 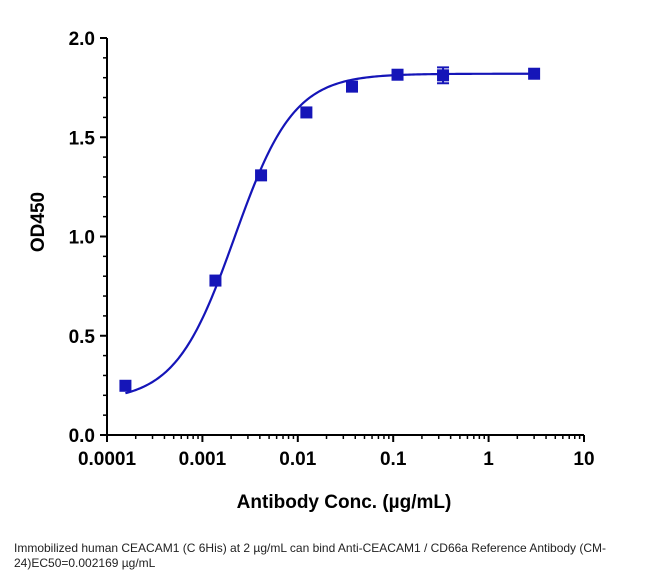 I want to click on x-tick-label: 0.001, so click(x=203, y=459).